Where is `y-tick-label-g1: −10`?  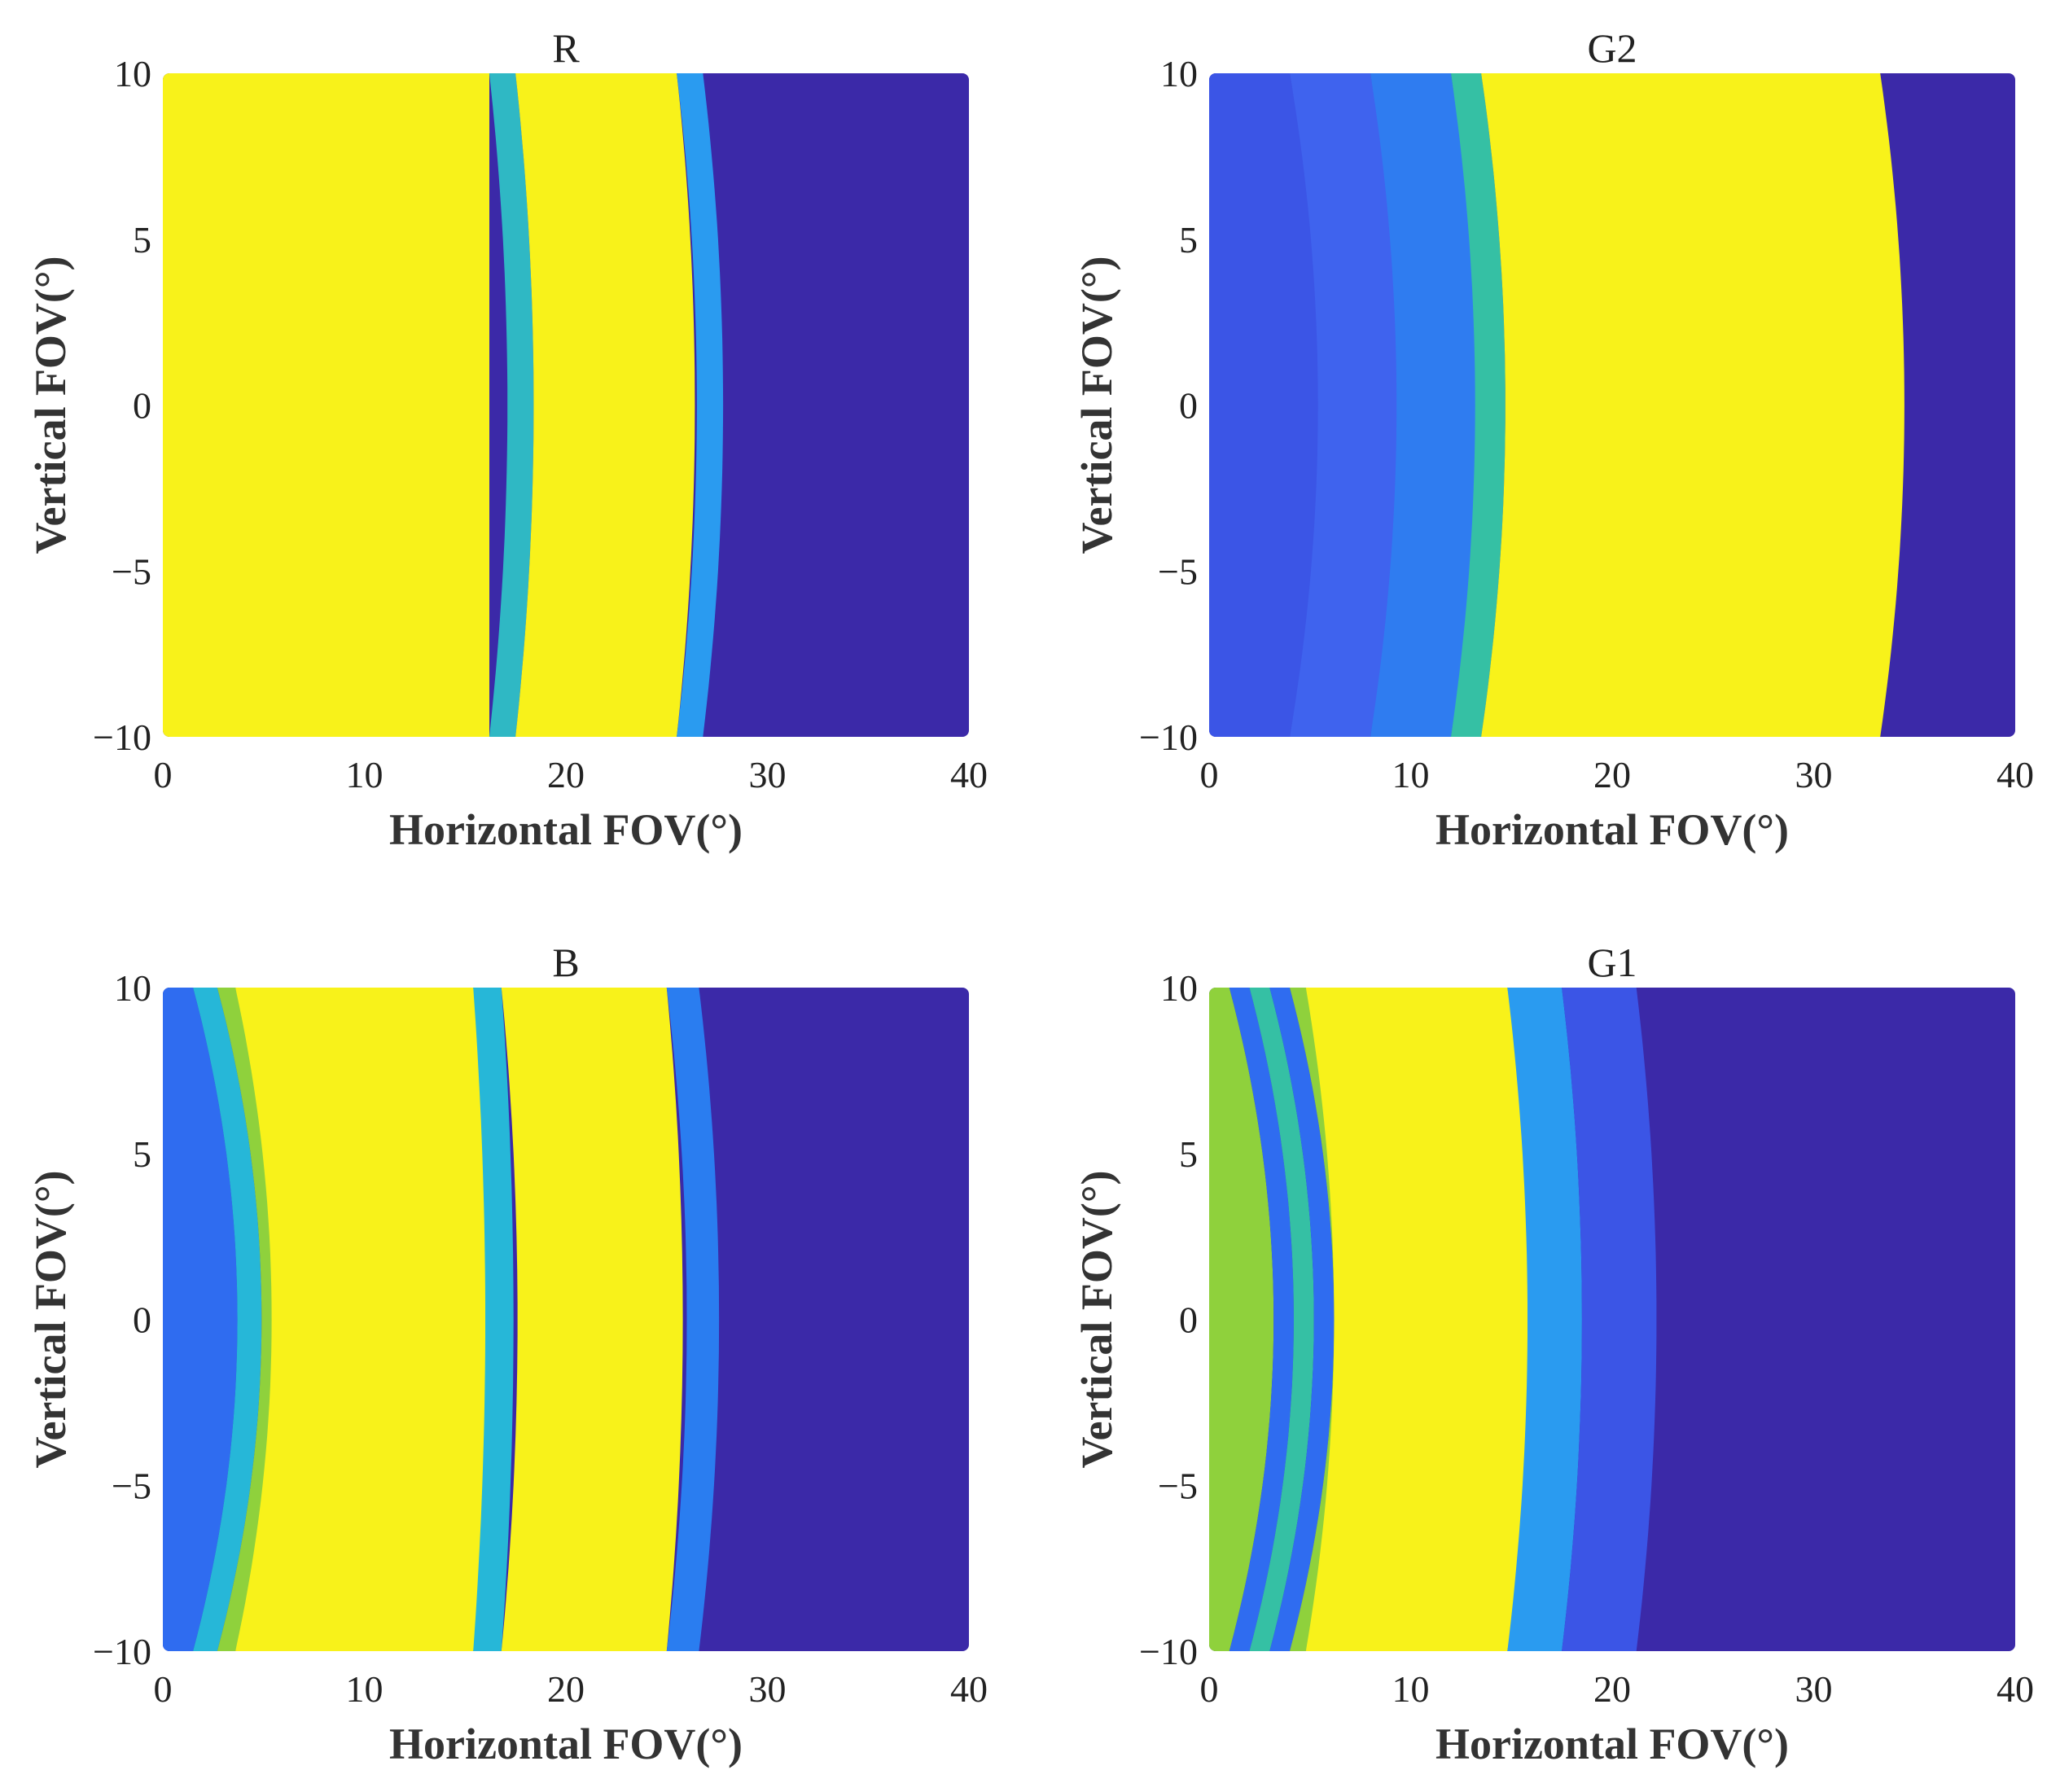
y-tick-label-g1: −10 is located at coordinates (1168, 1651).